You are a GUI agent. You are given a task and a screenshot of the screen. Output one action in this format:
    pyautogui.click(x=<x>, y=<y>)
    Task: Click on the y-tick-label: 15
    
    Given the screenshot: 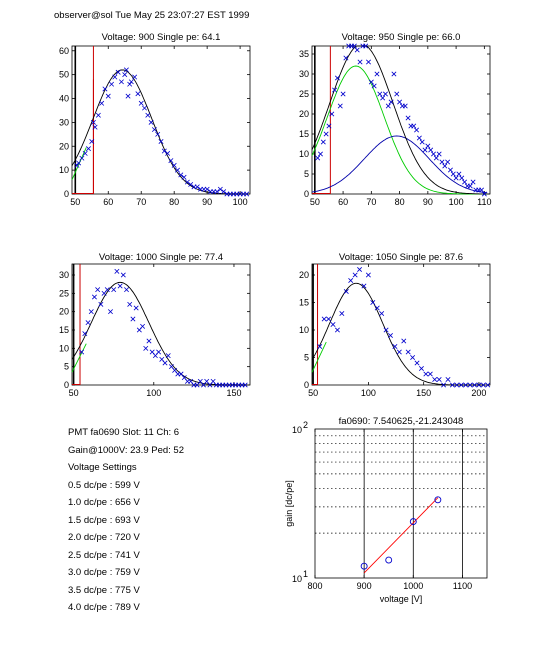 What is the action you would take?
    pyautogui.click(x=64, y=330)
    